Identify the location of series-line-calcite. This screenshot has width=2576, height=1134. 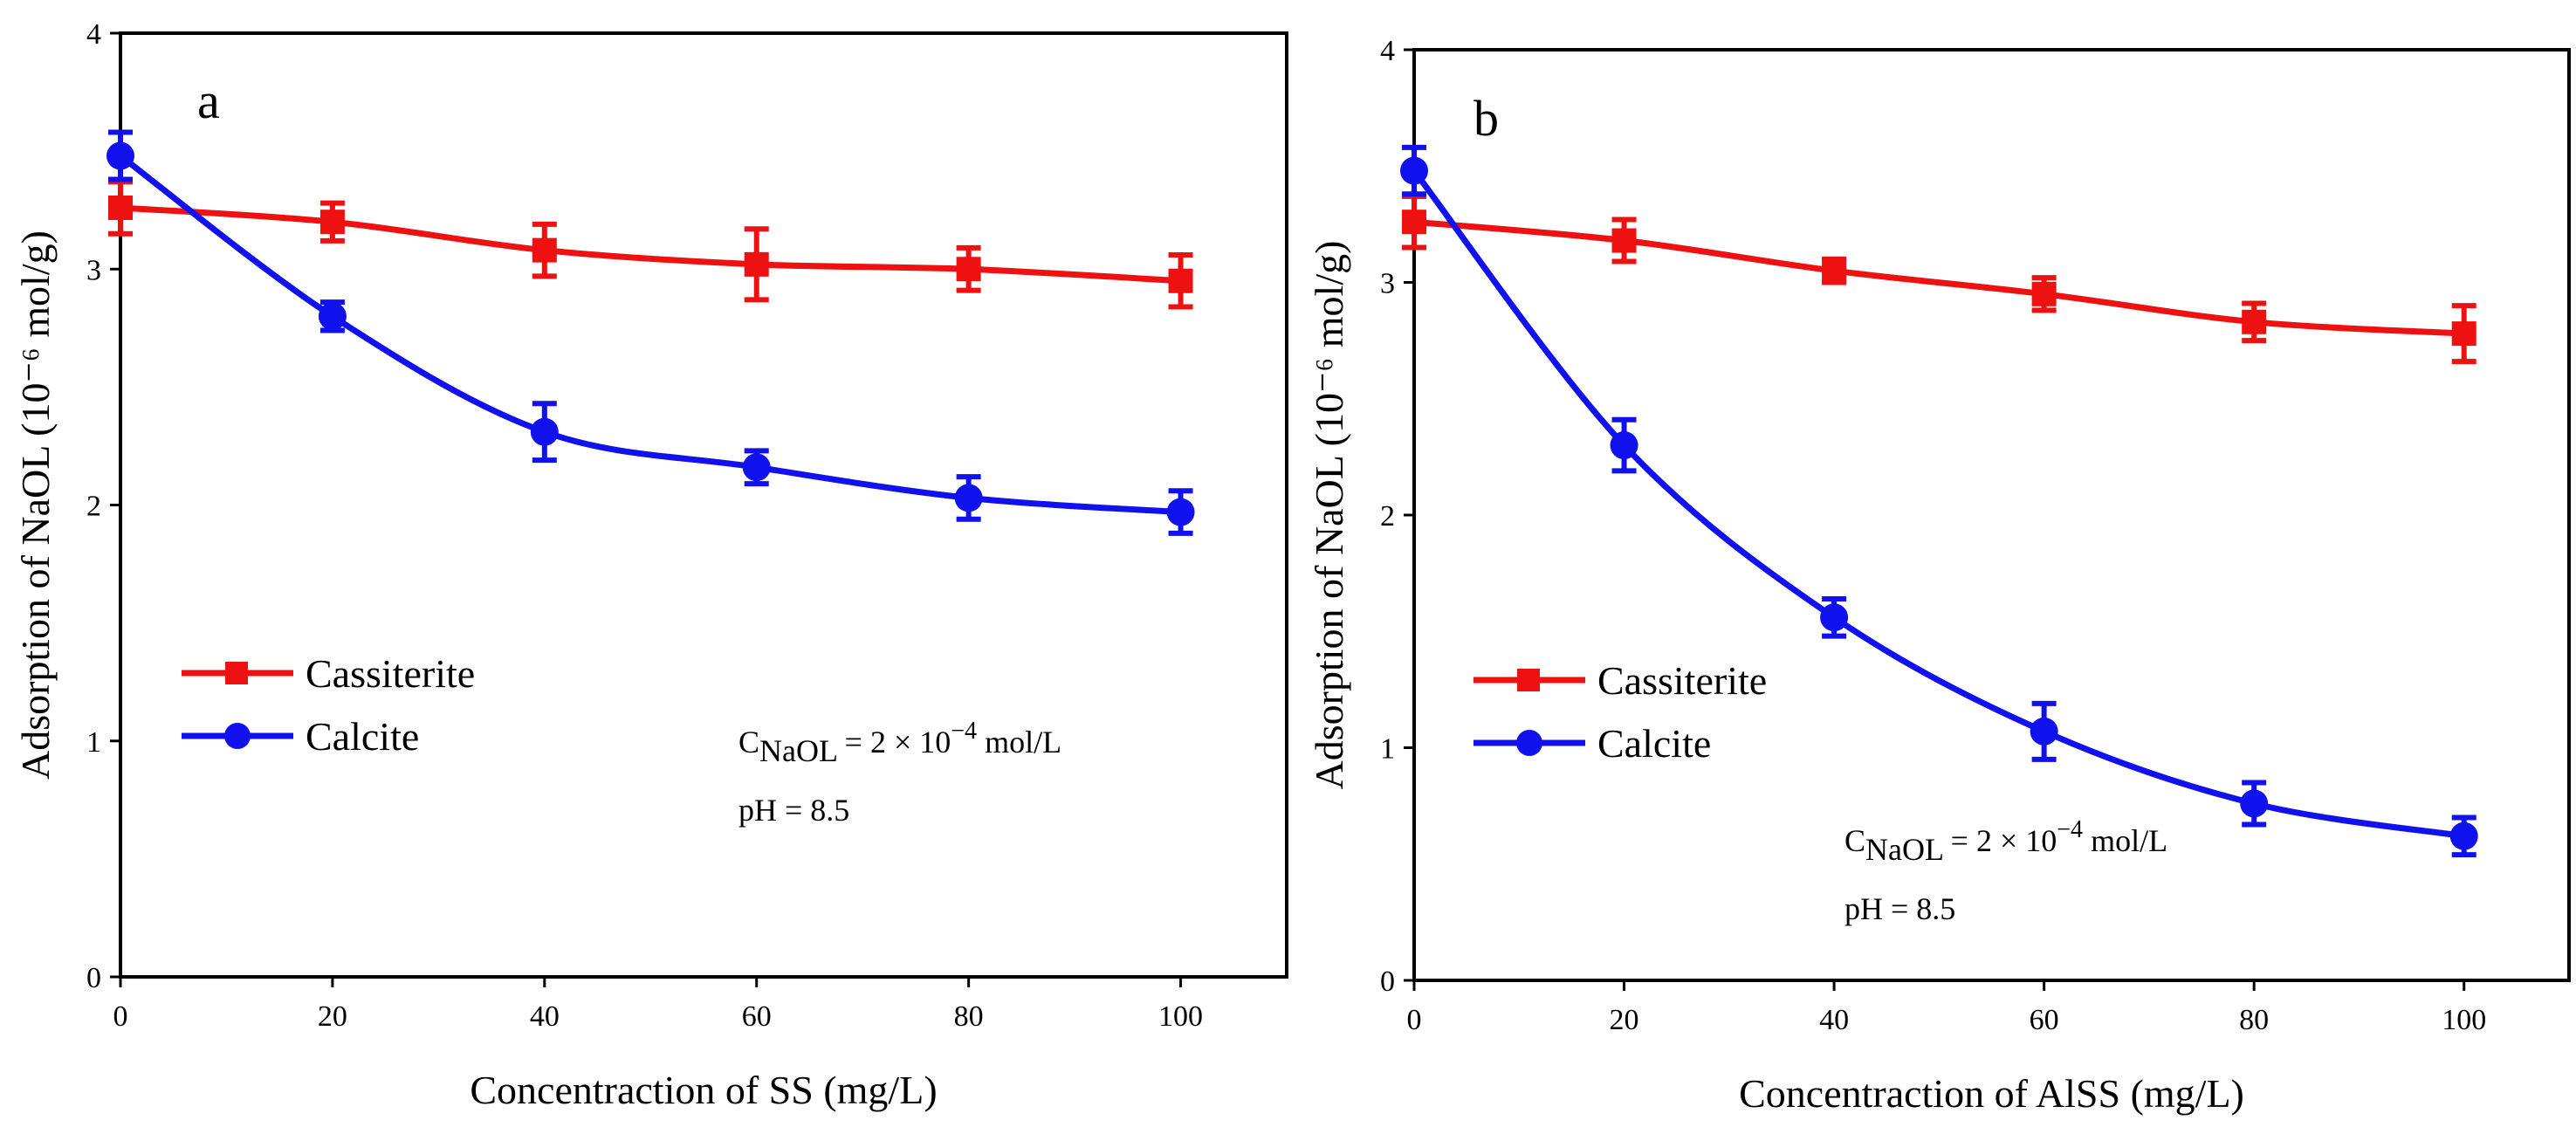
(649, 334).